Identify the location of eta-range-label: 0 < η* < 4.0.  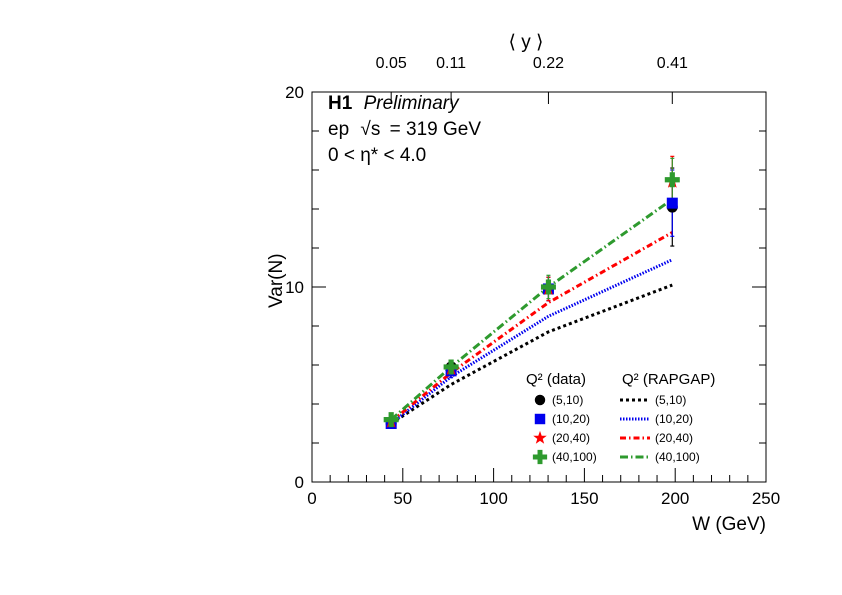
(377, 155).